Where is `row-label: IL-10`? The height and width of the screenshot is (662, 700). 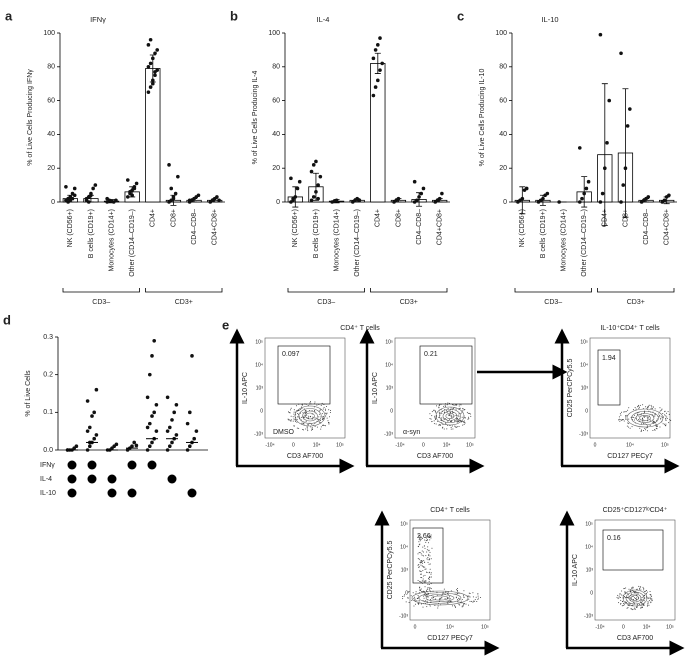 row-label: IL-10 is located at coordinates (48, 493).